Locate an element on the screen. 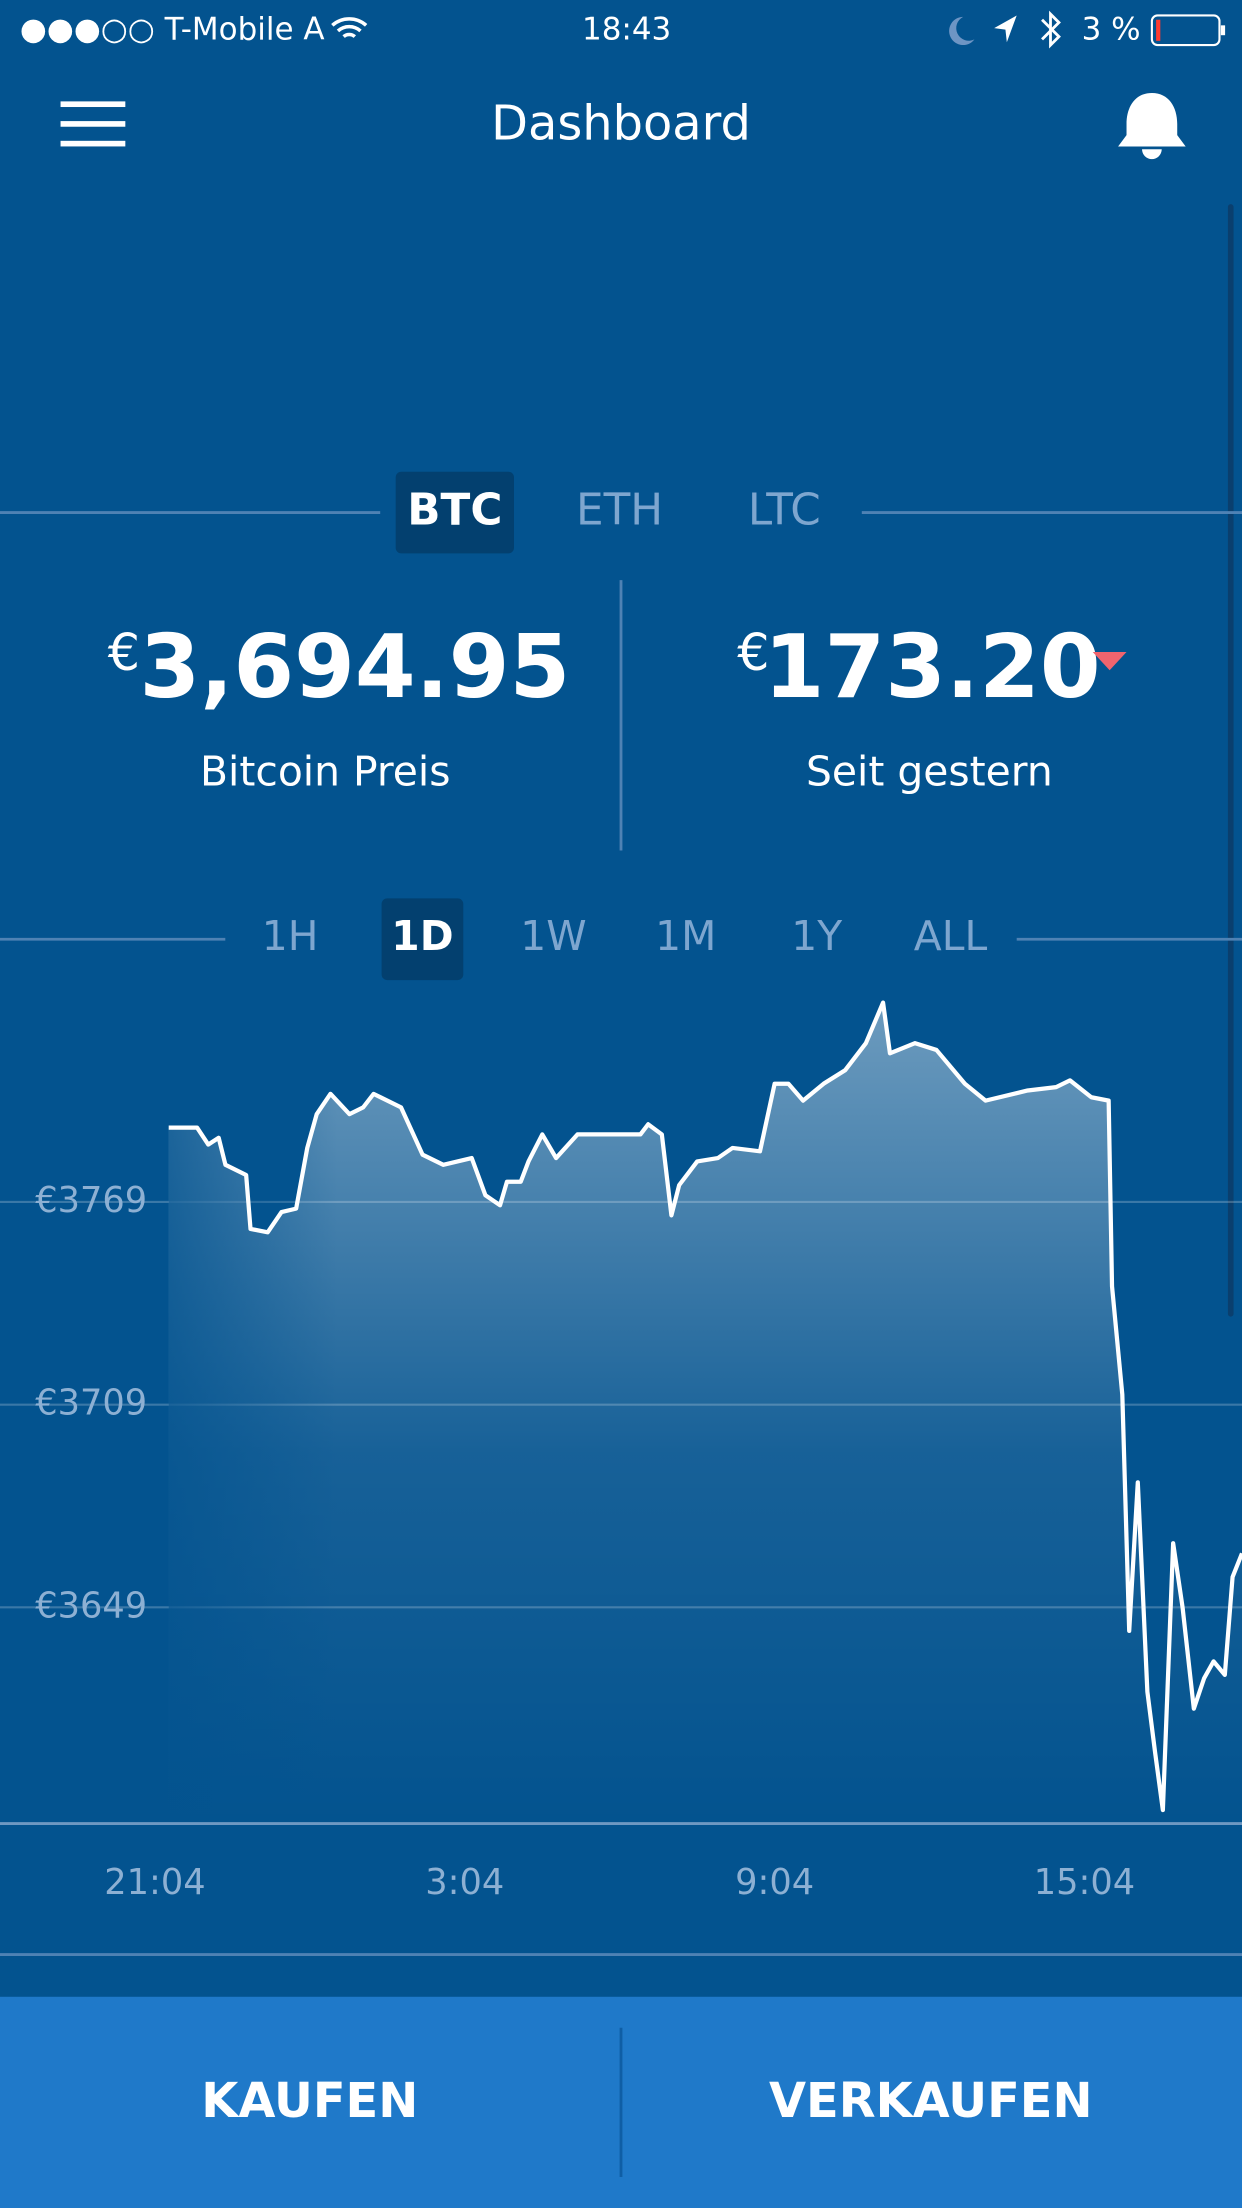 The width and height of the screenshot is (1242, 2208). menu-button is located at coordinates (93, 124).